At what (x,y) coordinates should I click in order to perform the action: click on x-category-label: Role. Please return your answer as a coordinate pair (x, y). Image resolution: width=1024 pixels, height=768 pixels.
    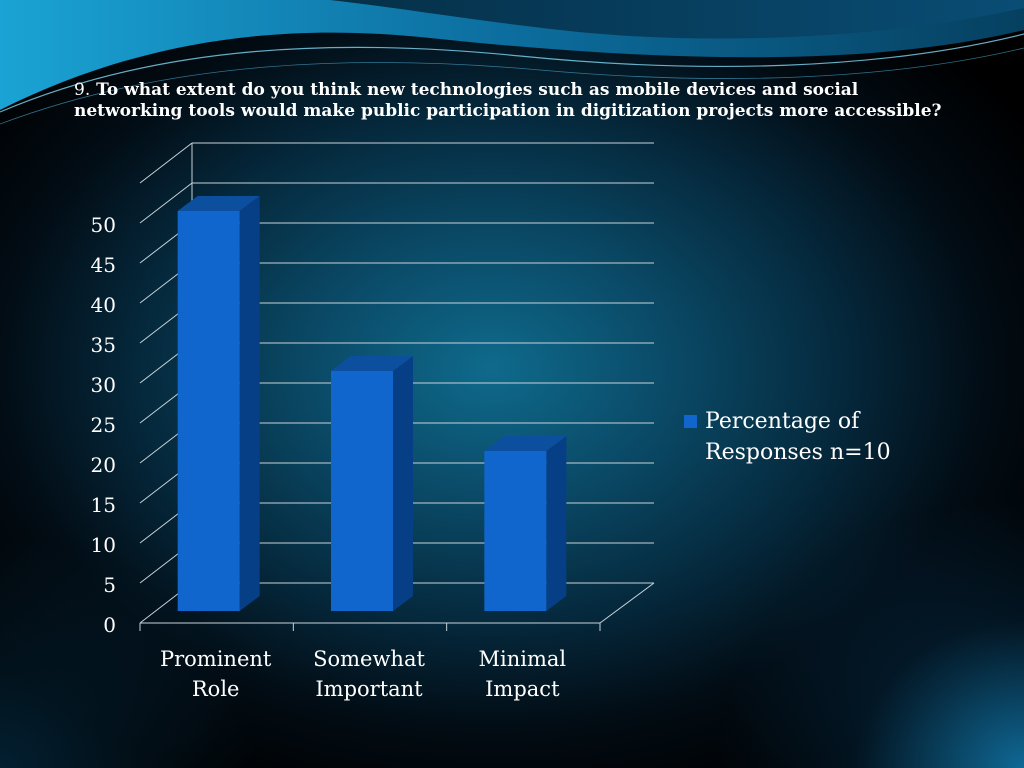
    Looking at the image, I should click on (216, 689).